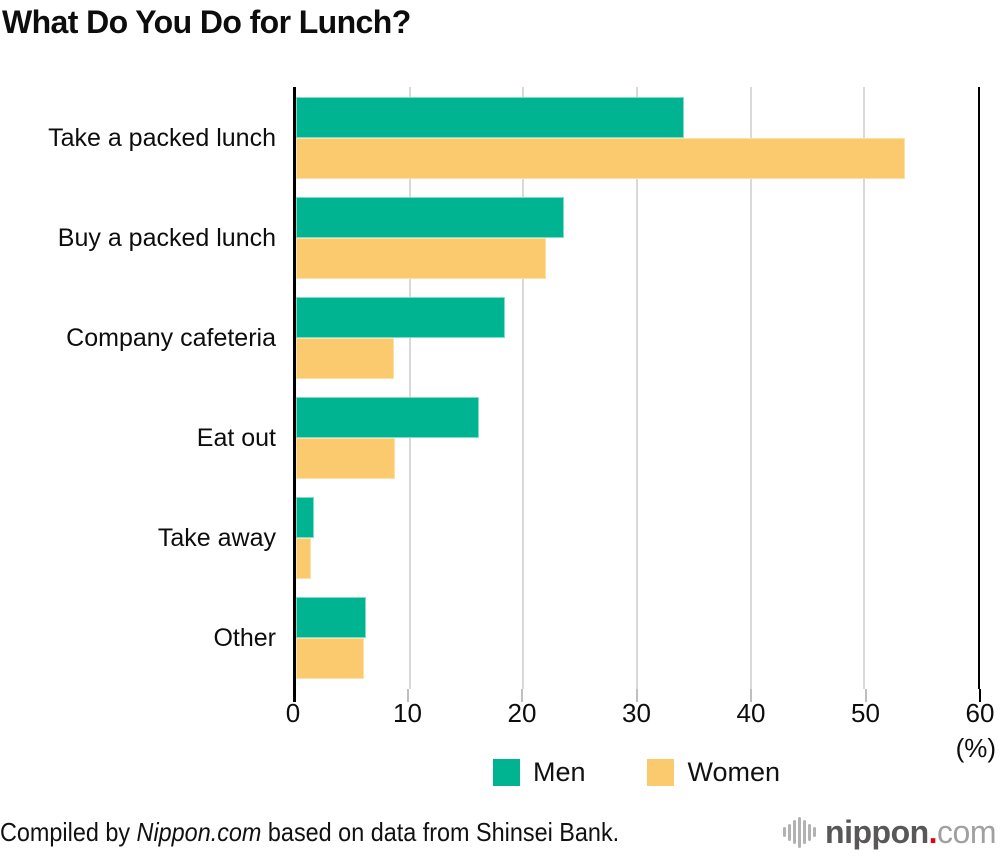 The width and height of the screenshot is (1000, 860). What do you see at coordinates (506, 772) in the screenshot?
I see `men-color-swatch` at bounding box center [506, 772].